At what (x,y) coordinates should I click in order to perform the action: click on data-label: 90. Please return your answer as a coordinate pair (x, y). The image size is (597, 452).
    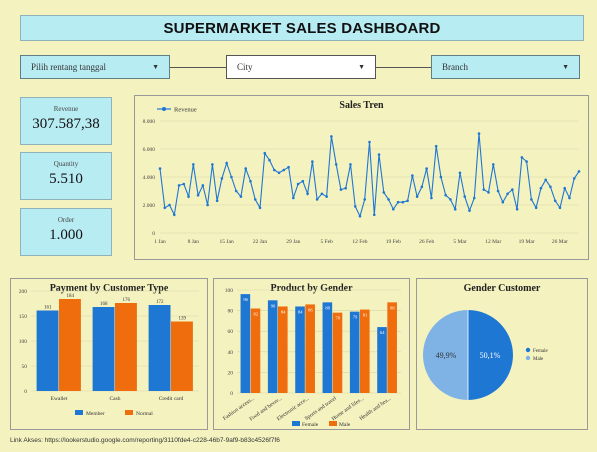
    Looking at the image, I should click on (273, 305).